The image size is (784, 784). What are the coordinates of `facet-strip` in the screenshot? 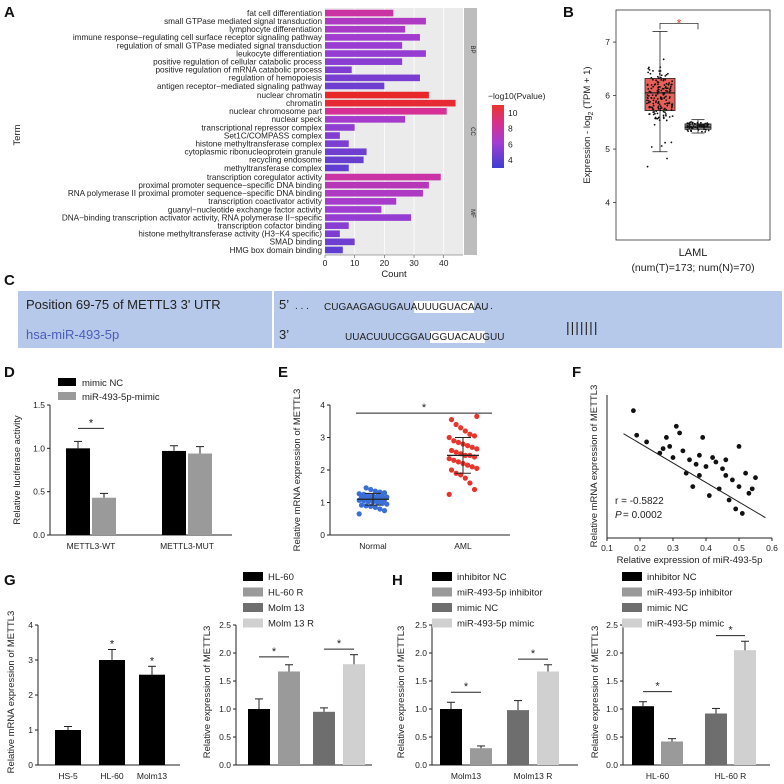 It's located at (470, 213).